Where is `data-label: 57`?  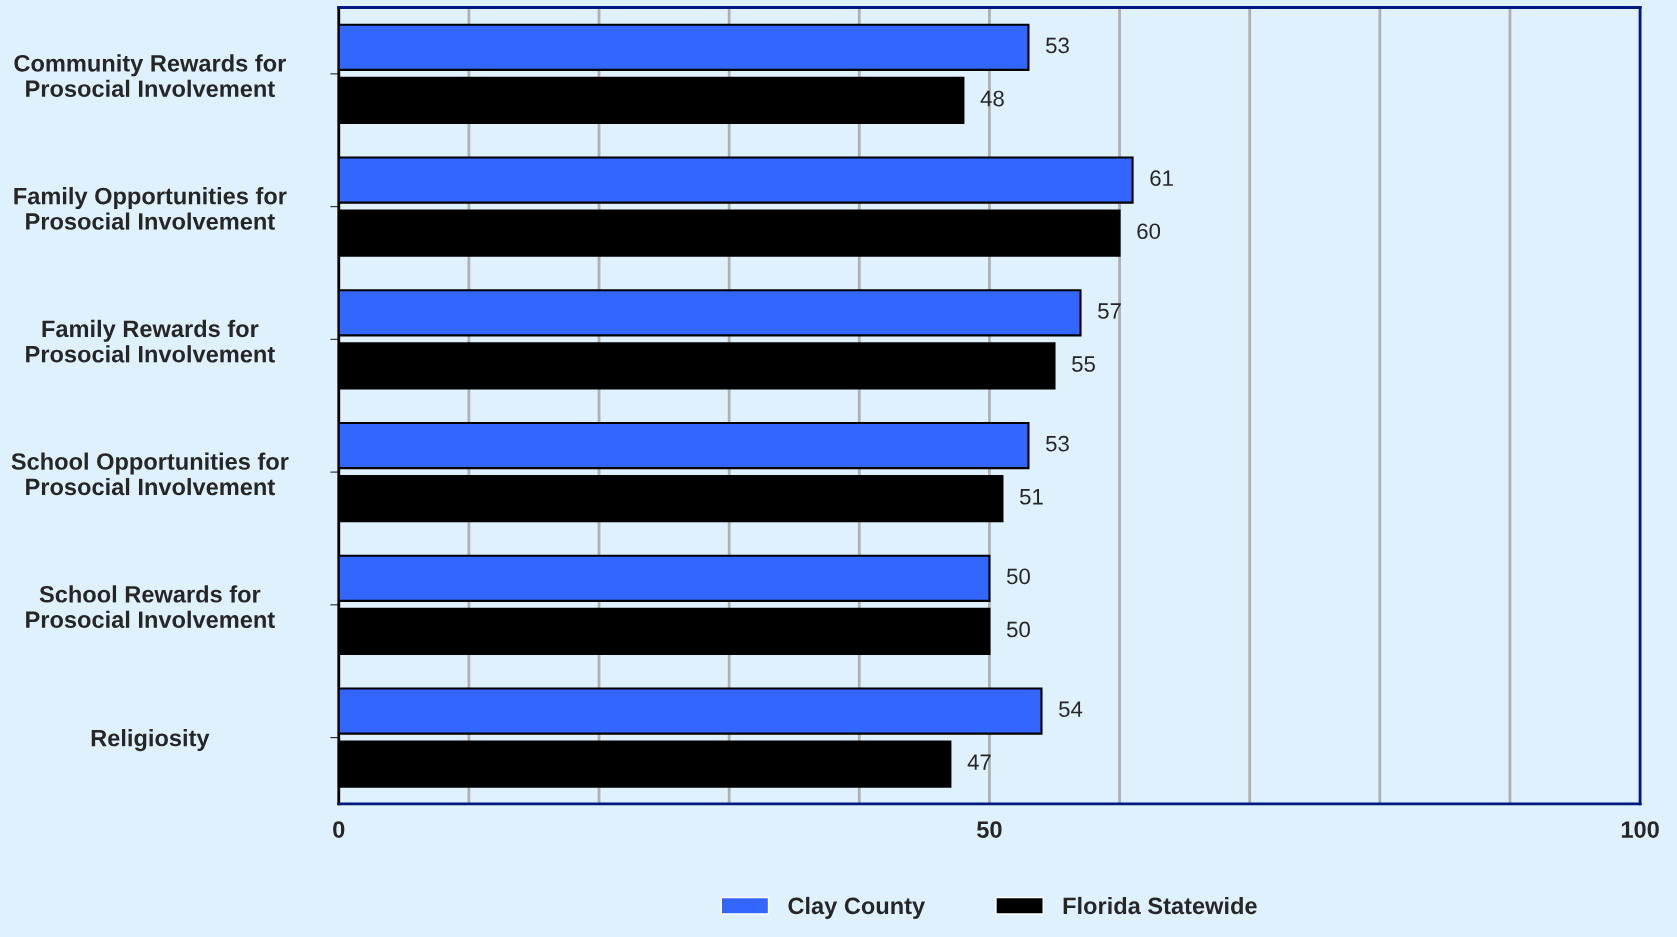
data-label: 57 is located at coordinates (1109, 311).